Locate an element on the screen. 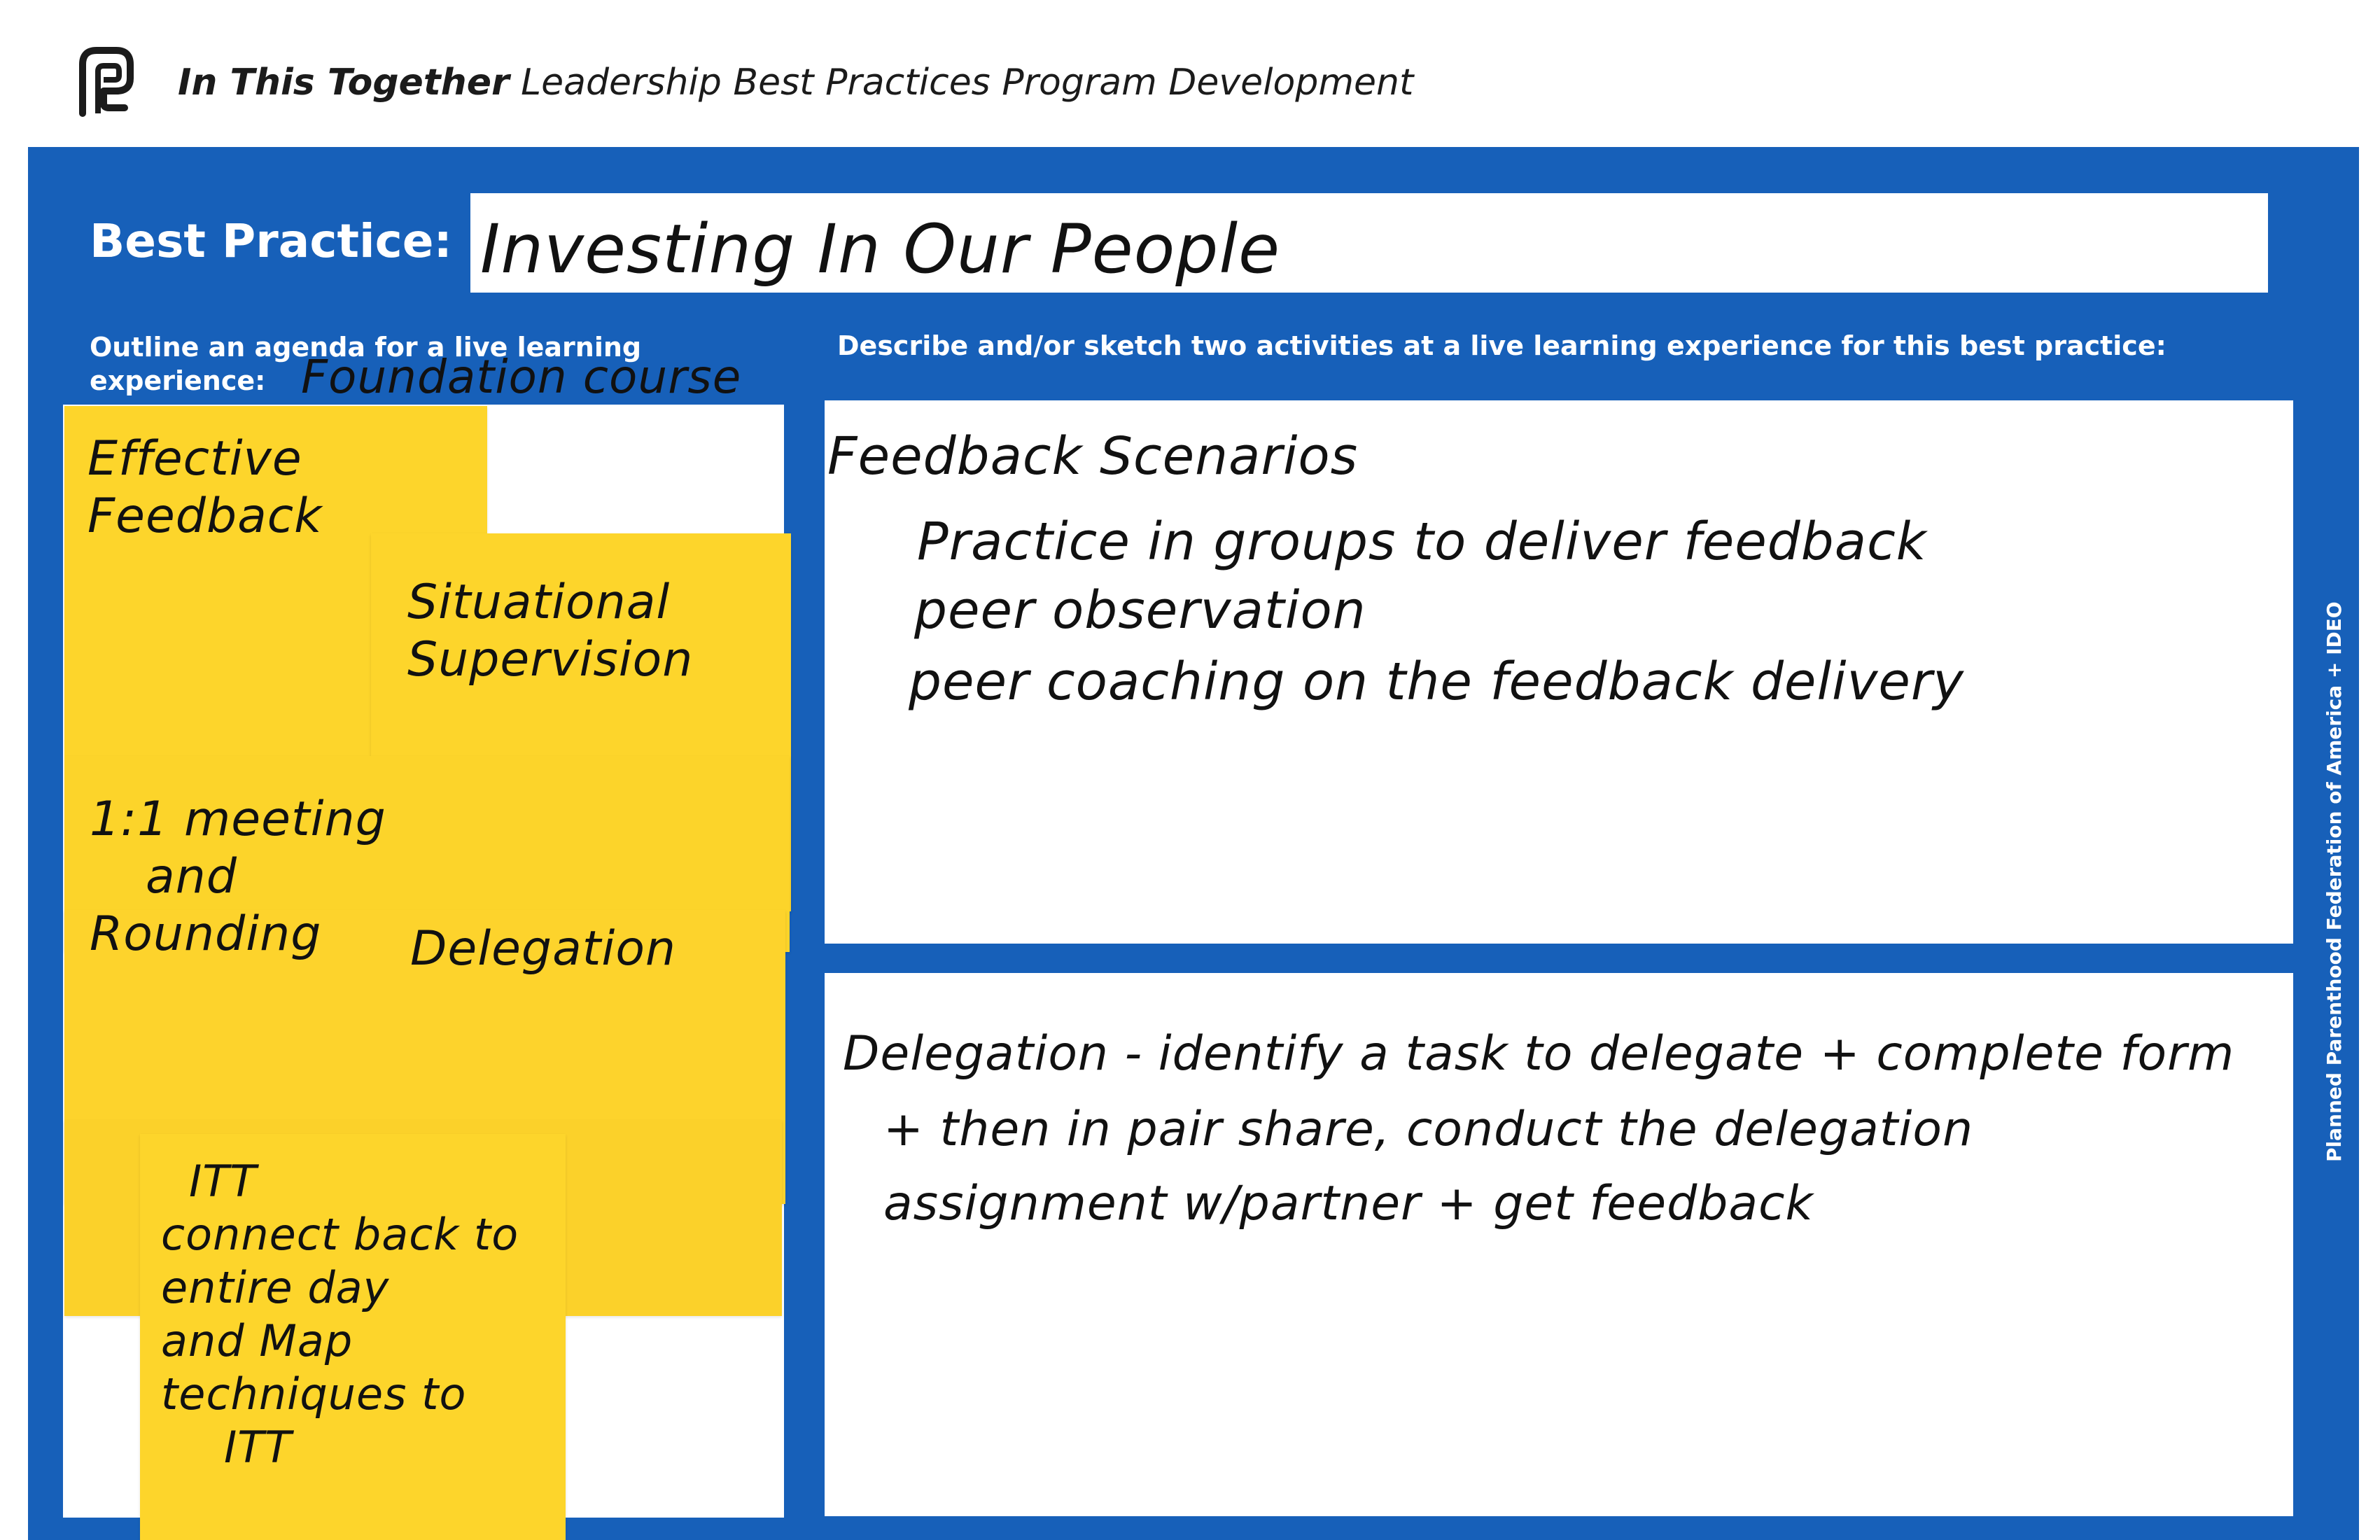 The height and width of the screenshot is (1540, 2380). planned-parenthood-logo-icon is located at coordinates (106, 82).